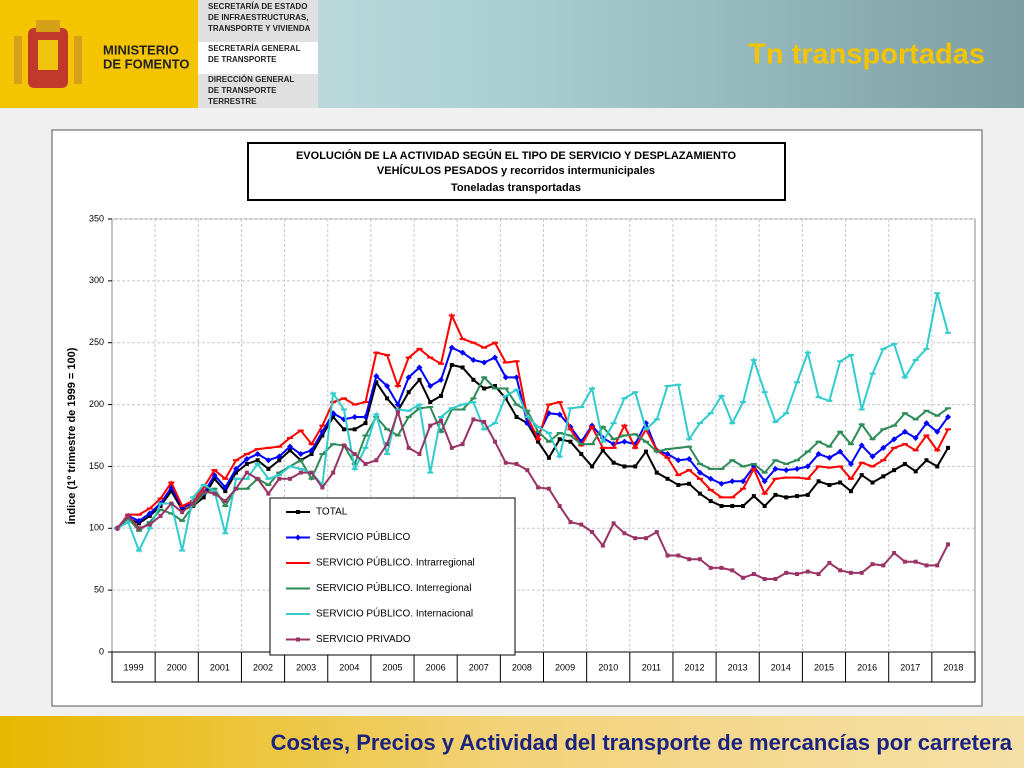  I want to click on x-tick-label: 2002, so click(263, 667).